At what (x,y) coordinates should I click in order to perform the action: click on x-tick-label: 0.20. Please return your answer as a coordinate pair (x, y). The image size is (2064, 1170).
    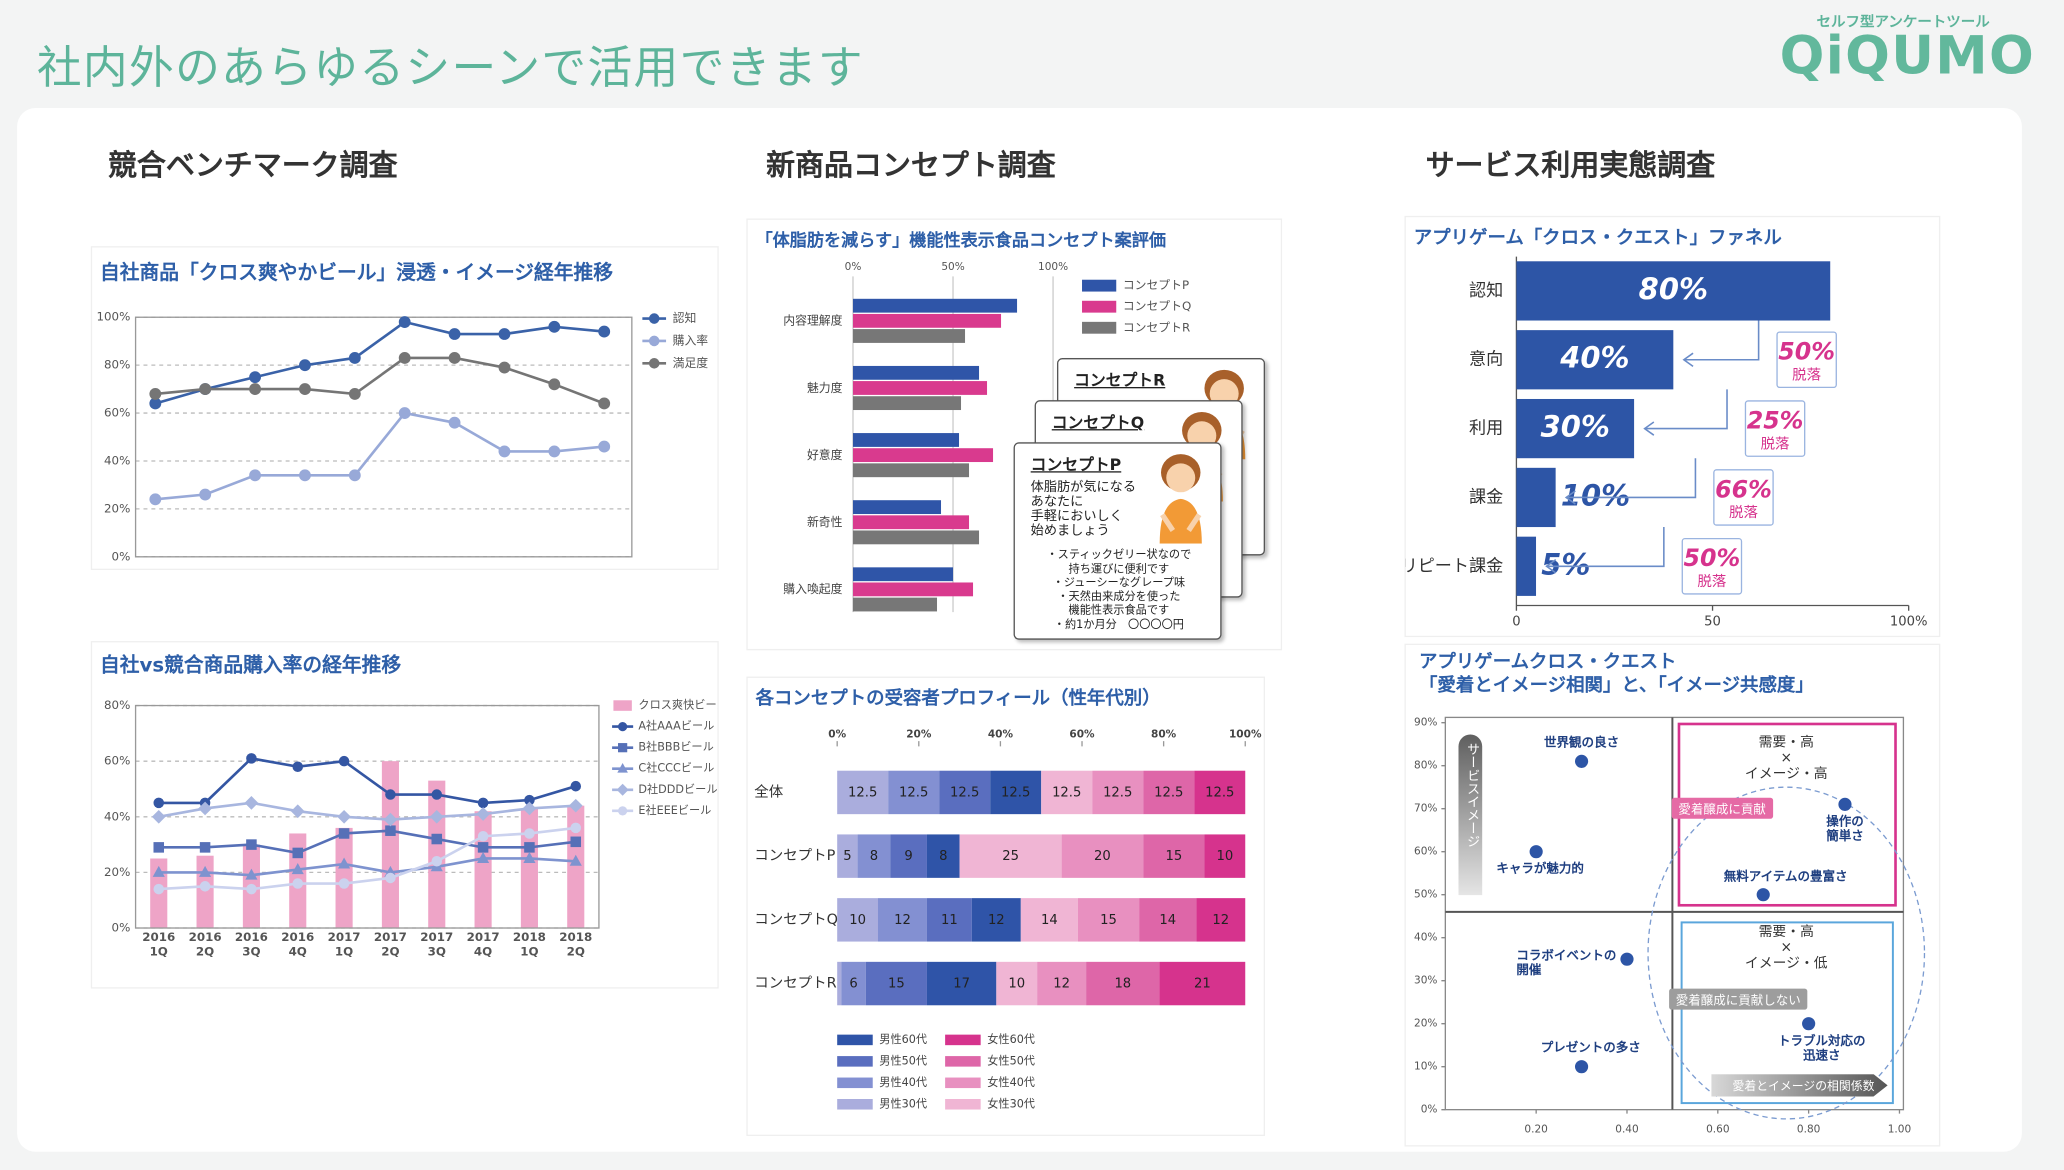
    Looking at the image, I should click on (1535, 1129).